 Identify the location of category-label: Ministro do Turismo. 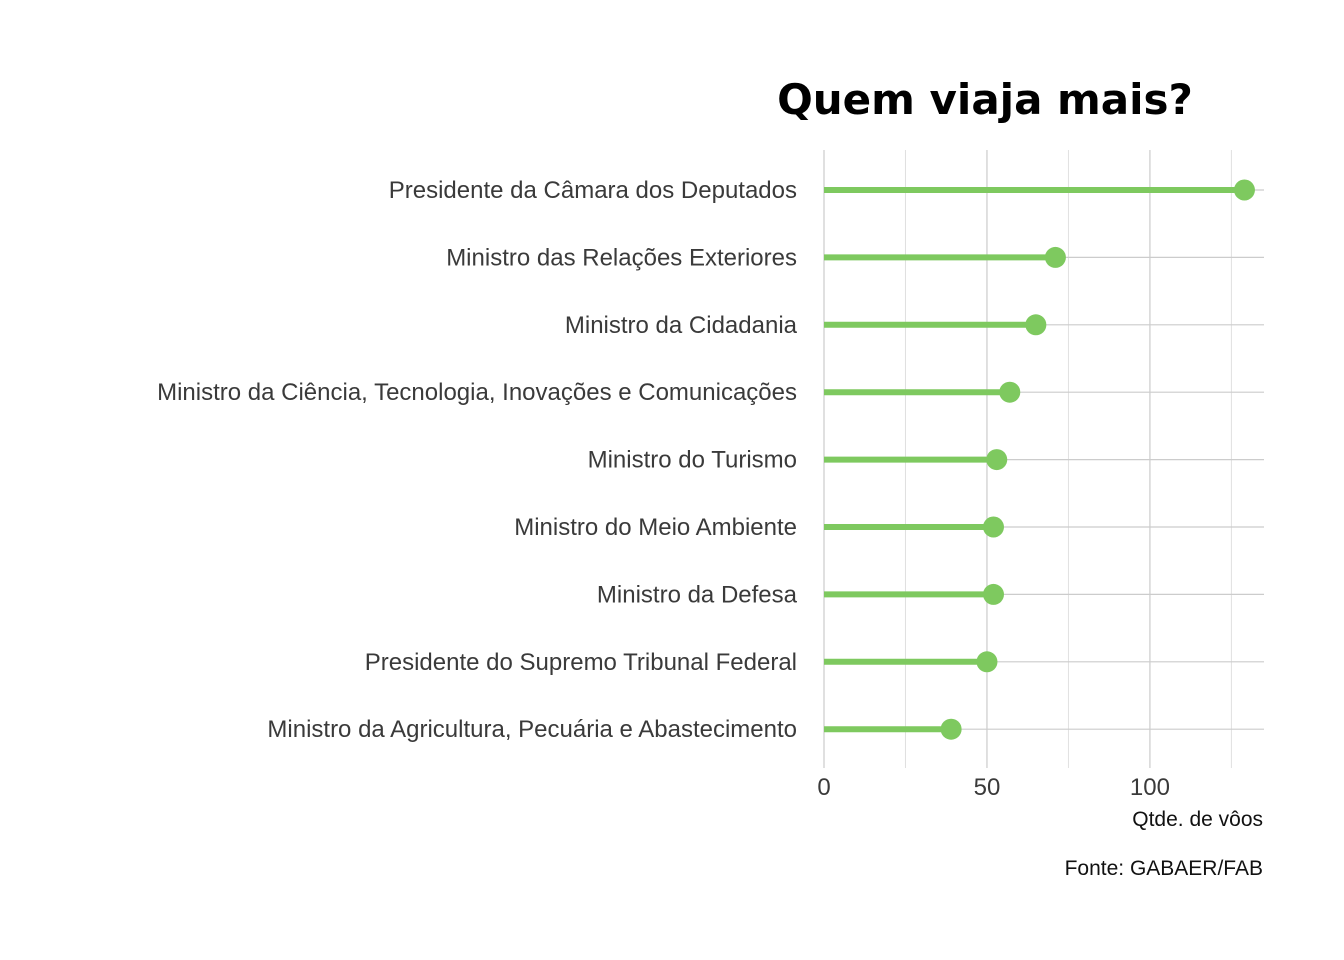
(692, 460).